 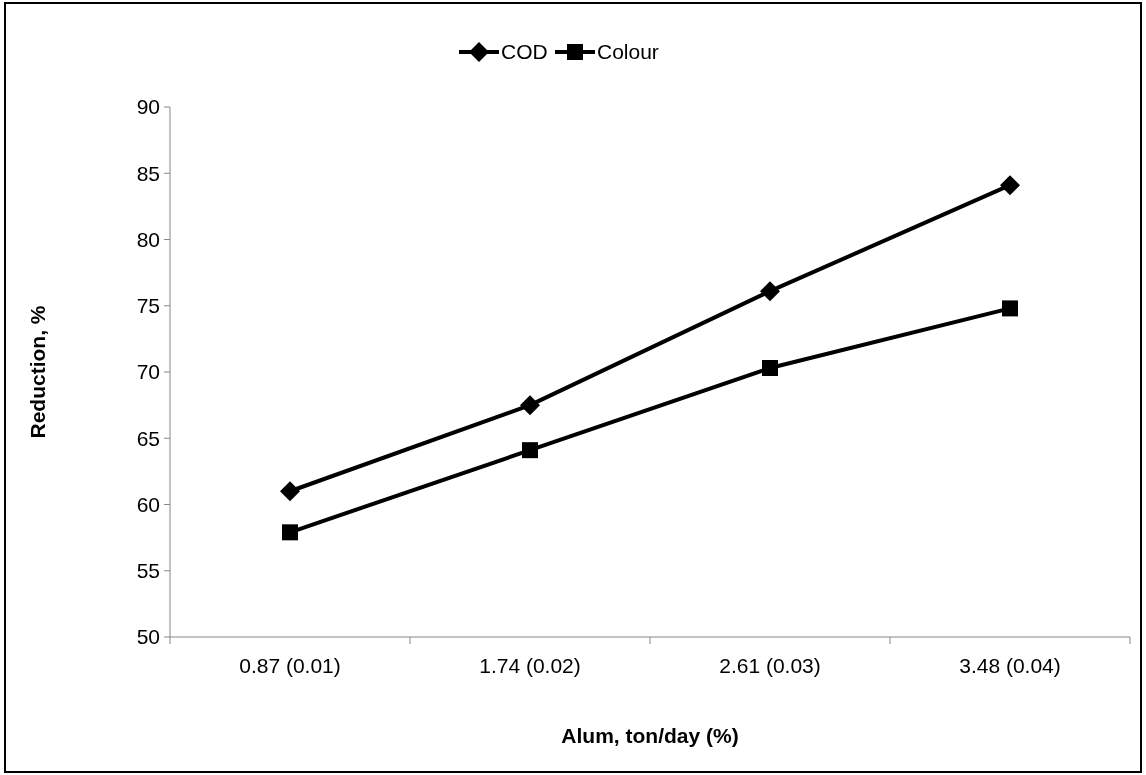 I want to click on x-tick-label: 1.74 (0.02), so click(x=530, y=665).